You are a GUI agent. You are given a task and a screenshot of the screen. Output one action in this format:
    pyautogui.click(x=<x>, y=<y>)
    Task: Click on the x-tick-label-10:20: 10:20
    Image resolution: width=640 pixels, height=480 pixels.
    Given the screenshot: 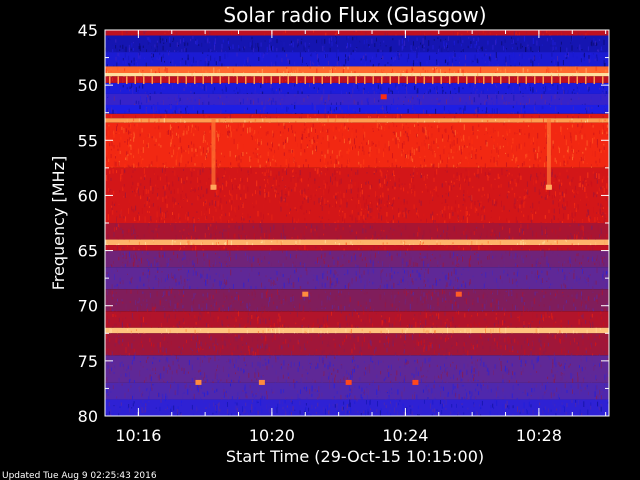 What is the action you would take?
    pyautogui.click(x=272, y=435)
    